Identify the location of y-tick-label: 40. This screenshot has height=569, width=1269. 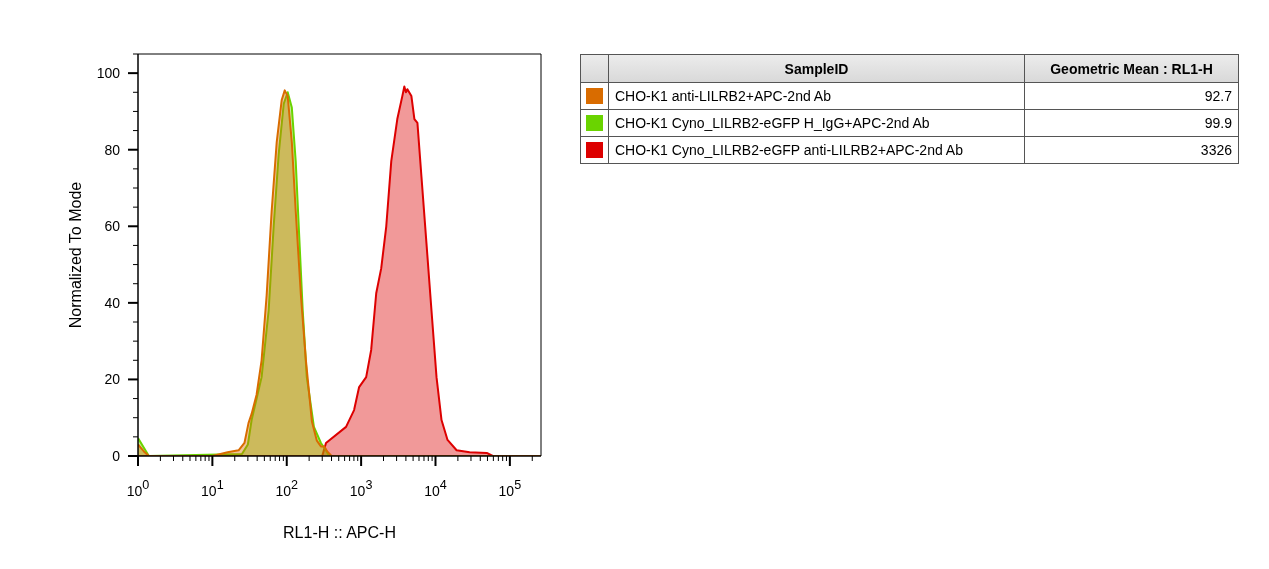
(112, 302).